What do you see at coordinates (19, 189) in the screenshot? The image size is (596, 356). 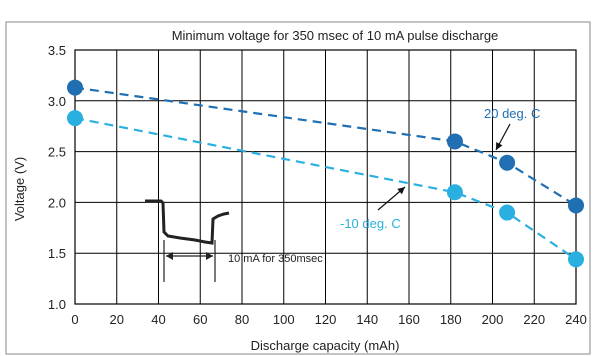 I see `y-axis-label: Voltage (V)` at bounding box center [19, 189].